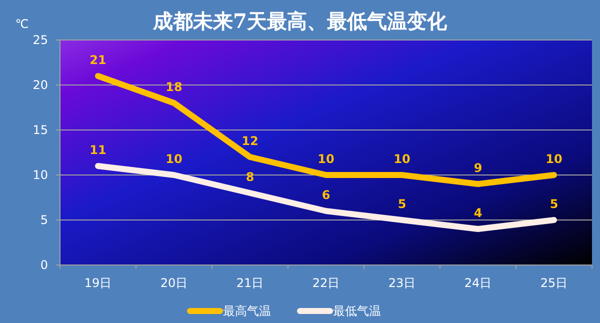 The image size is (600, 323). What do you see at coordinates (247, 311) in the screenshot?
I see `legend-label: 最高气温` at bounding box center [247, 311].